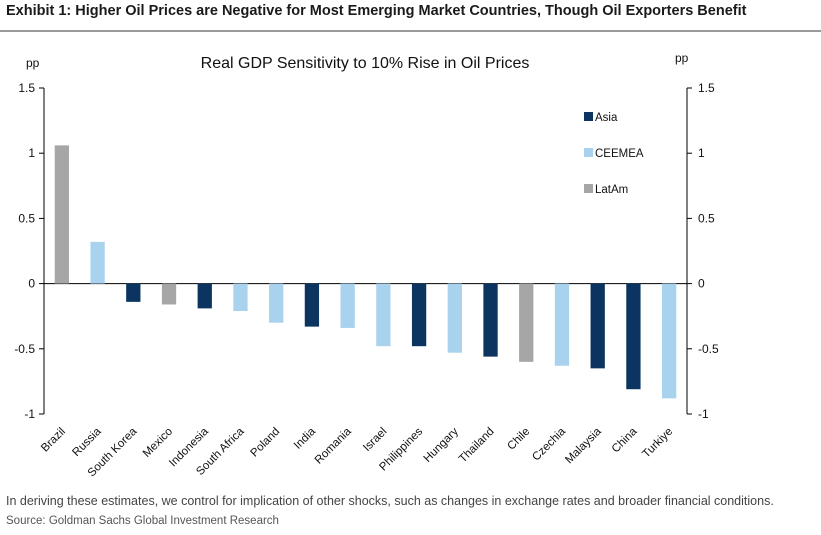 The image size is (821, 535). Describe the element at coordinates (526, 322) in the screenshot. I see `bar-chile` at that location.